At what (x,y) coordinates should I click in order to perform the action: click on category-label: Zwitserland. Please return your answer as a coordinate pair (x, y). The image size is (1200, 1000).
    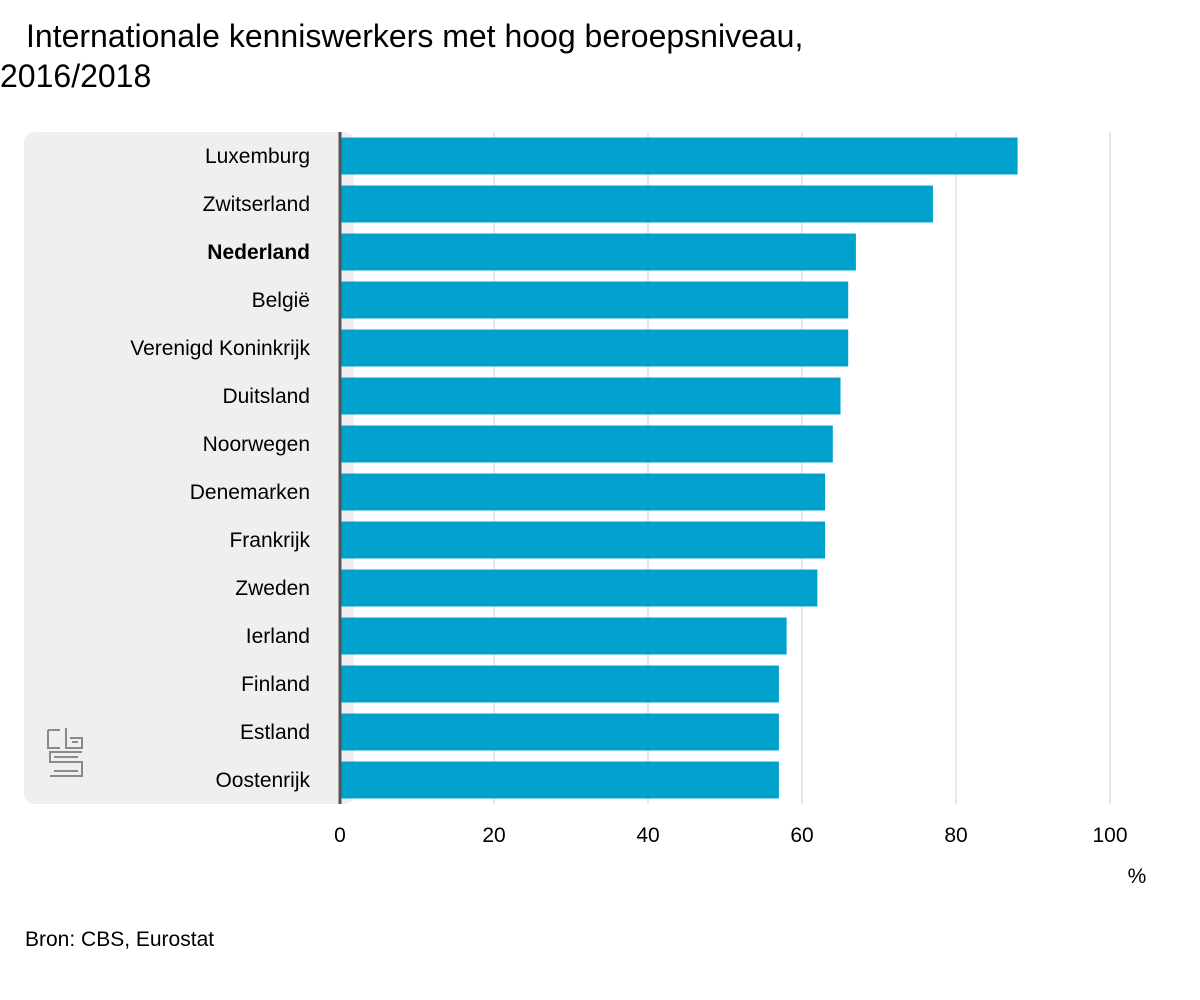
    Looking at the image, I should click on (256, 204).